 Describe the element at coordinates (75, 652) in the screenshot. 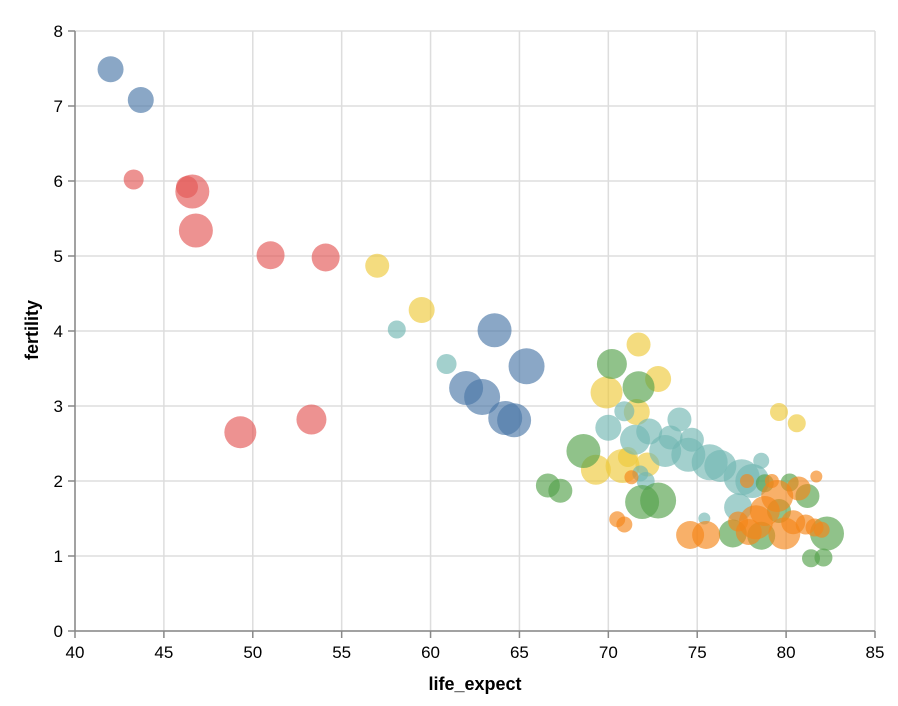

I see `x-tick-label: 40` at that location.